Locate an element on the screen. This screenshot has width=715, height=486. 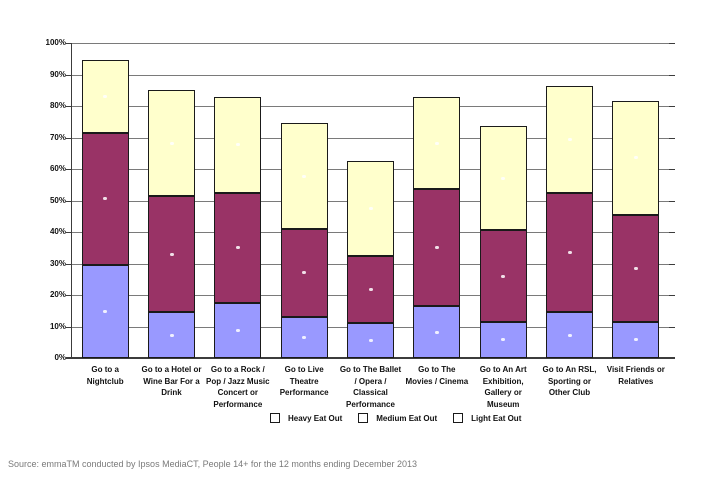
y-axis-line is located at coordinates (71, 200).